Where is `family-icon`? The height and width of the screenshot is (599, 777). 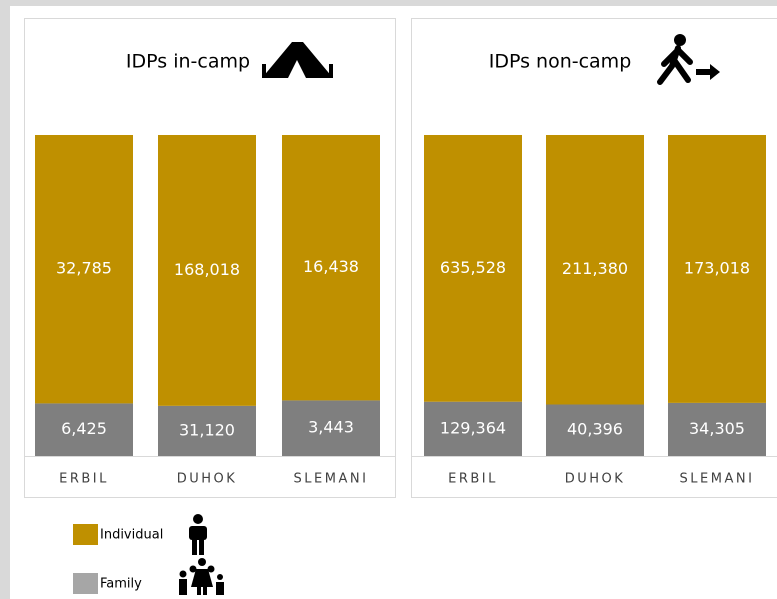 family-icon is located at coordinates (201, 576).